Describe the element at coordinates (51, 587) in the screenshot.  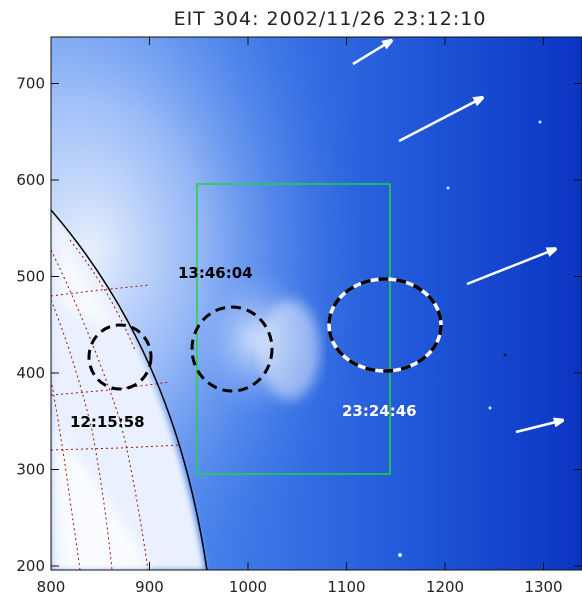
I see `x-tick-label: 800` at that location.